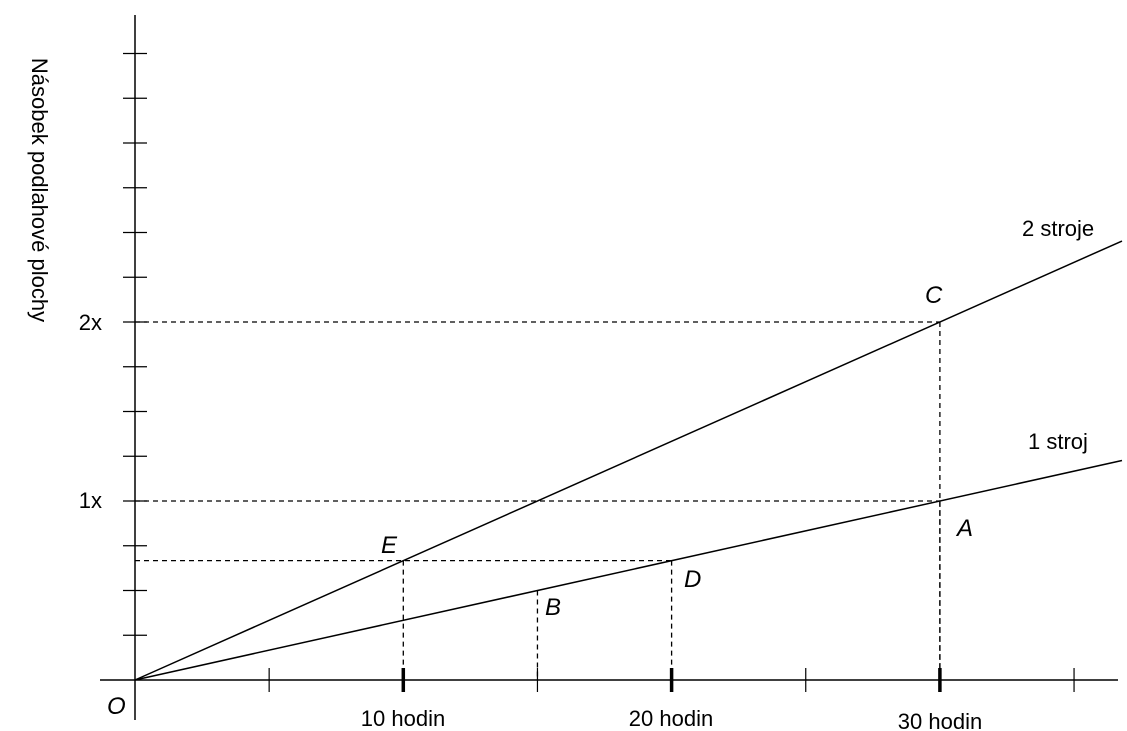 This screenshot has height=731, width=1127. I want to click on point-label-c: C, so click(934, 295).